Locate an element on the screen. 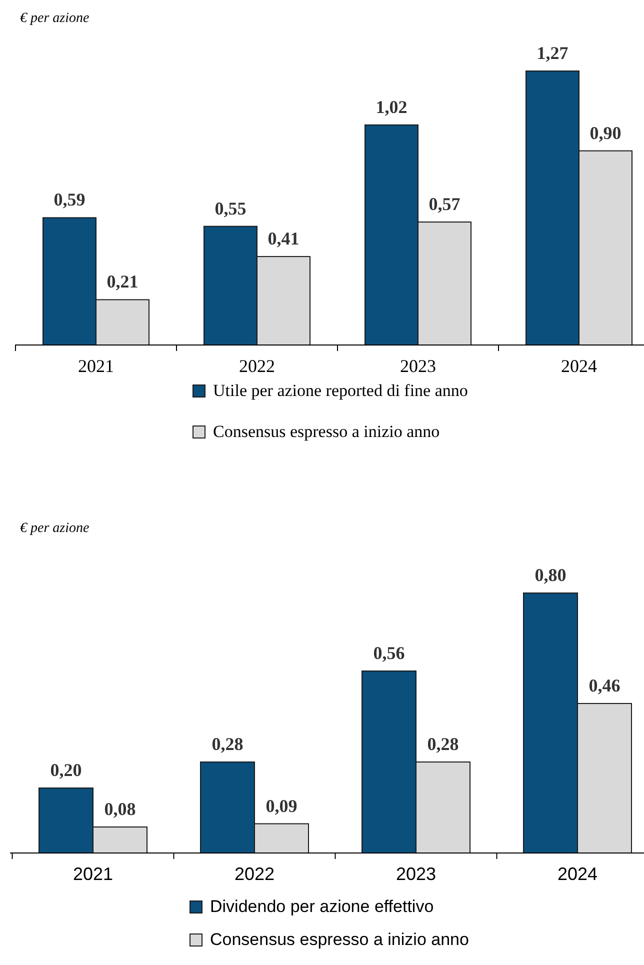 Image resolution: width=644 pixels, height=965 pixels. data-label: 1,02 is located at coordinates (392, 106).